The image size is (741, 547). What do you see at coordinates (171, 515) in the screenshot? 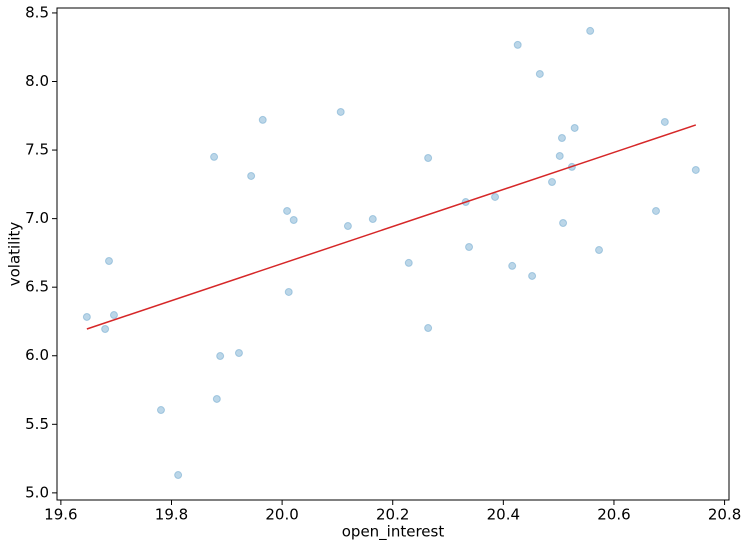
I see `x-tick-label: 19.8` at bounding box center [171, 515].